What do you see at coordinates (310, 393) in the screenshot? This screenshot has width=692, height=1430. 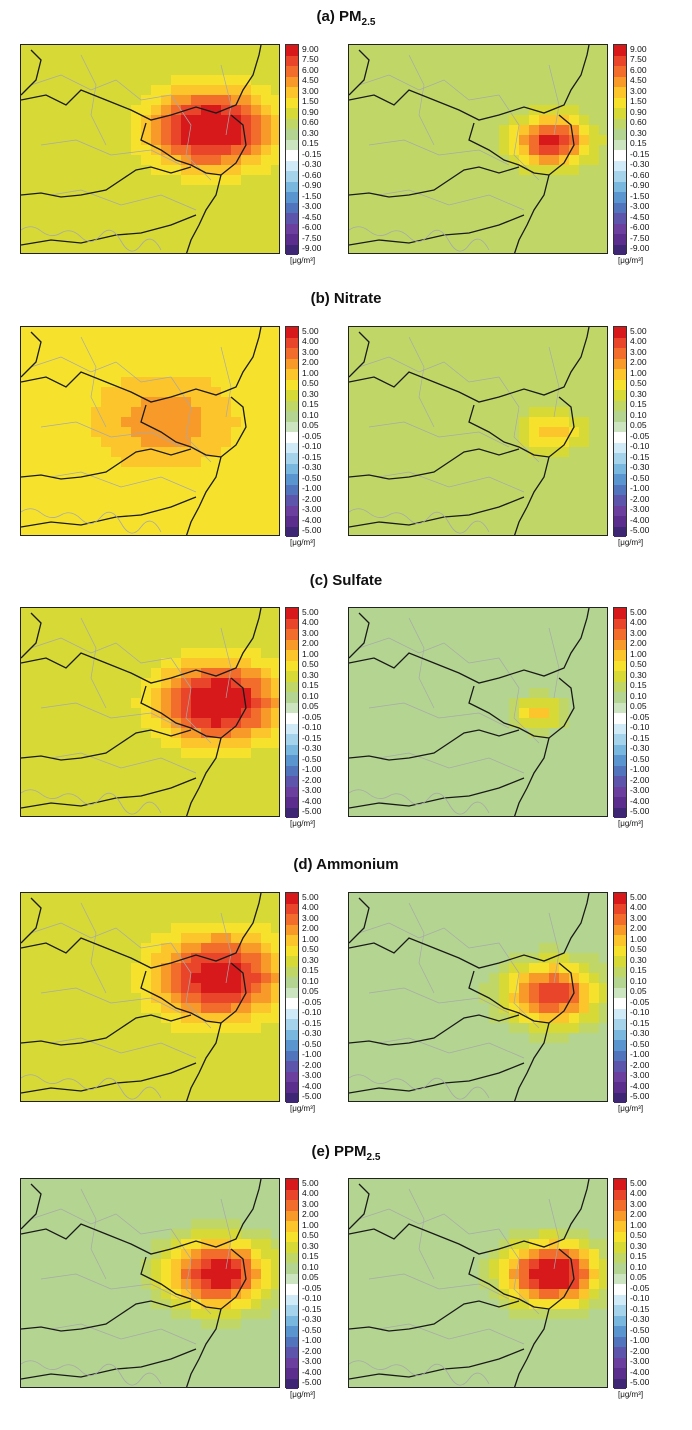 I see `colorbar-tick-label: 0.30` at bounding box center [310, 393].